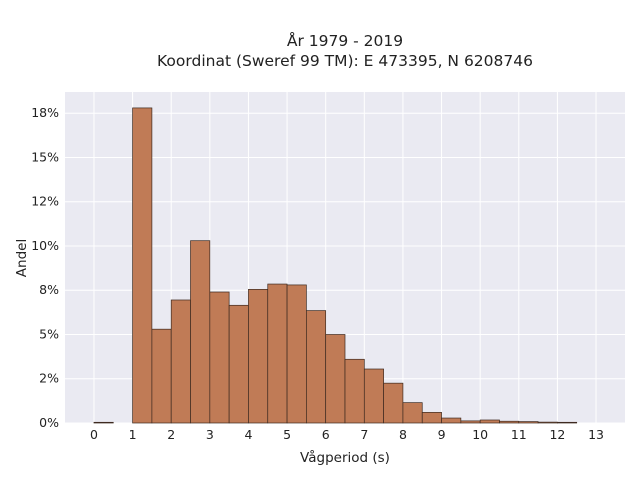 This screenshot has height=480, width=640. Describe the element at coordinates (133, 434) in the screenshot. I see `x-tick-label: 1` at that location.